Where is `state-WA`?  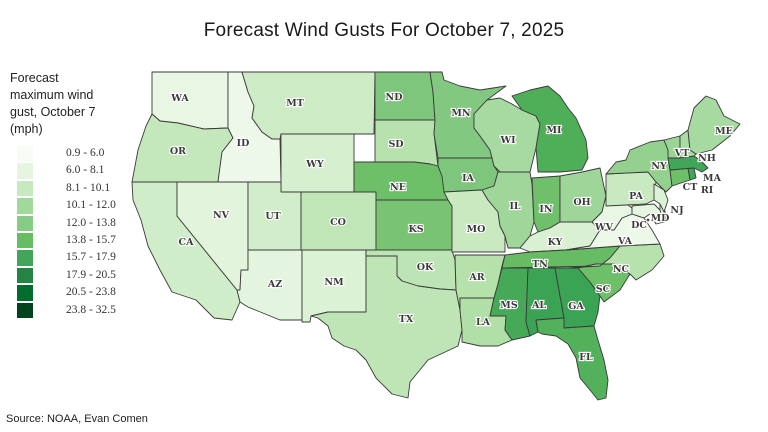
state-WA is located at coordinates (190, 100).